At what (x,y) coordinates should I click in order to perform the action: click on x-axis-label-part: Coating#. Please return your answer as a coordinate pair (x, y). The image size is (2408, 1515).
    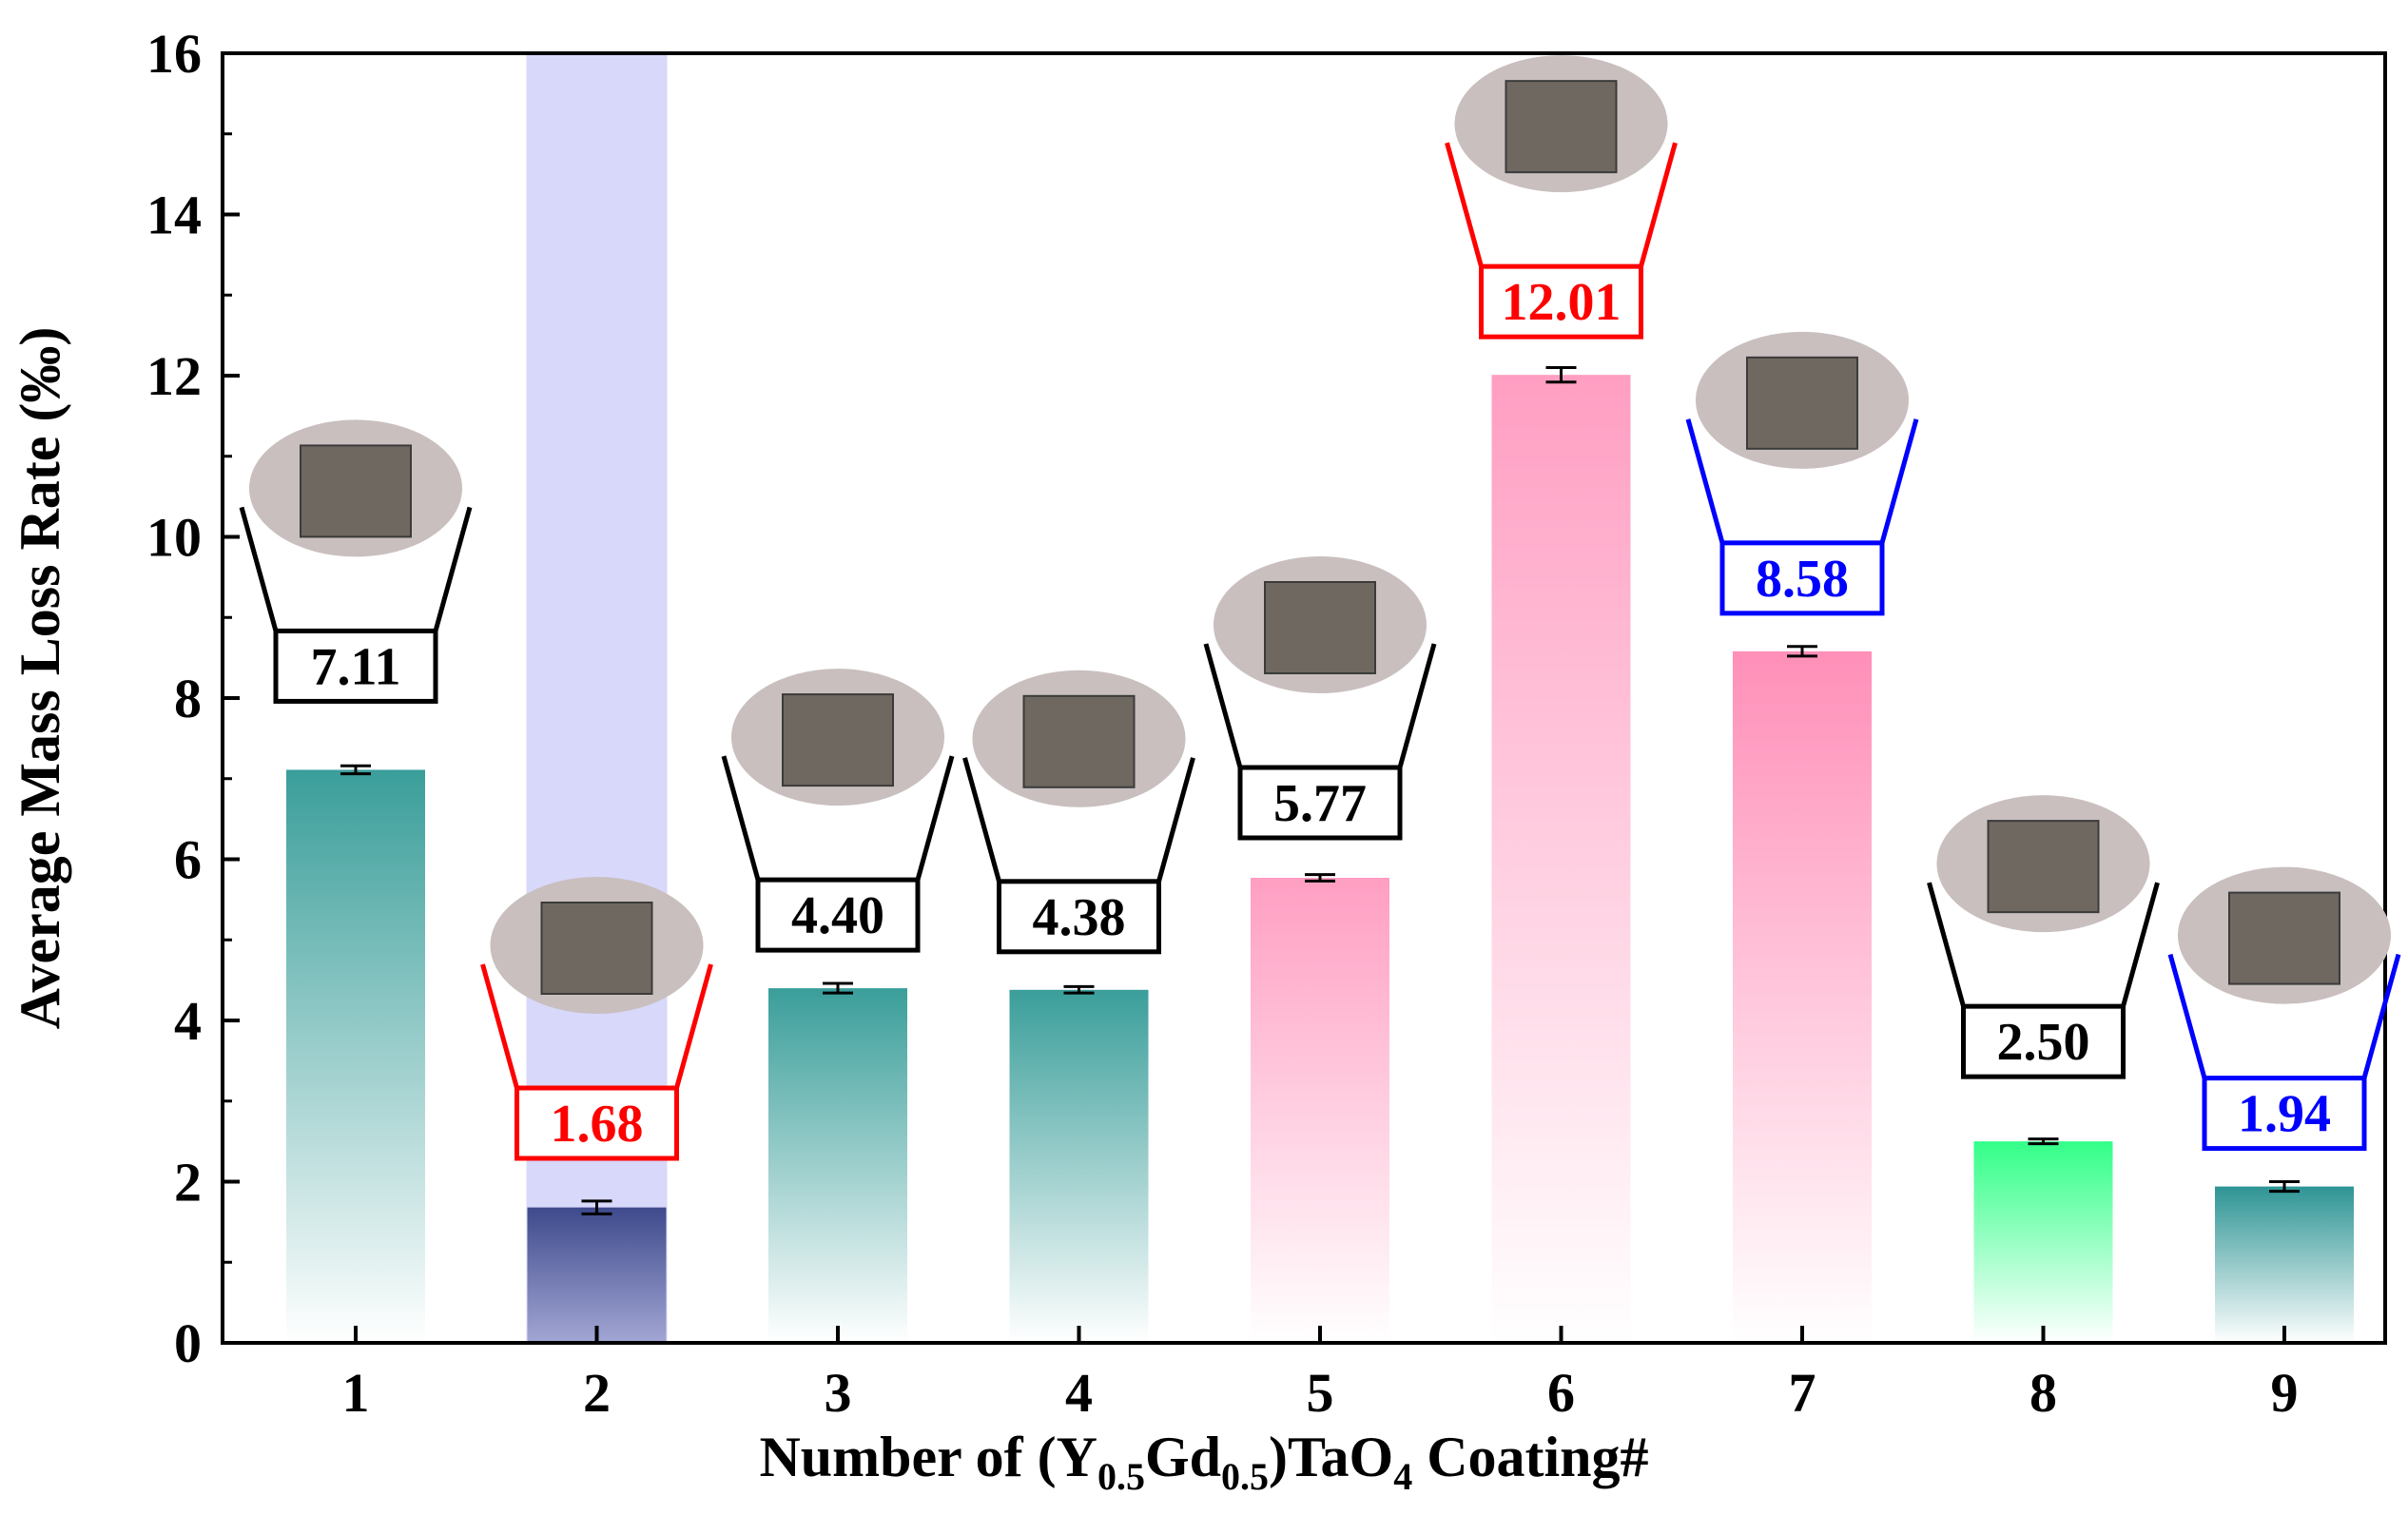
    Looking at the image, I should click on (1530, 1457).